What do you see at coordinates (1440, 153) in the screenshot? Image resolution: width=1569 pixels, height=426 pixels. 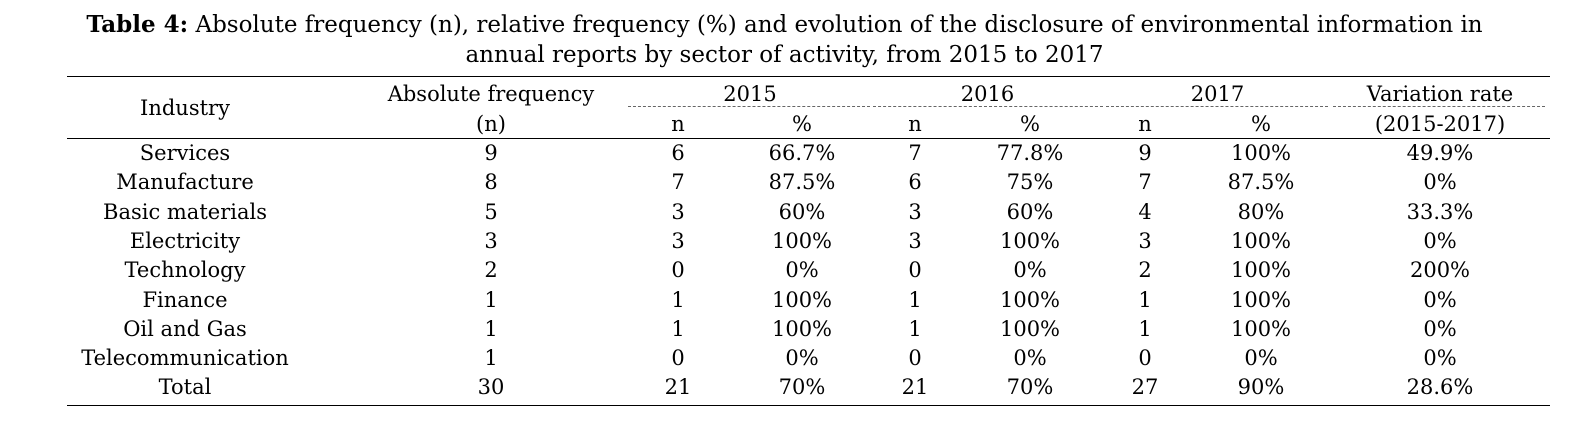 I see `cell-variation-rate: 49.9%` at bounding box center [1440, 153].